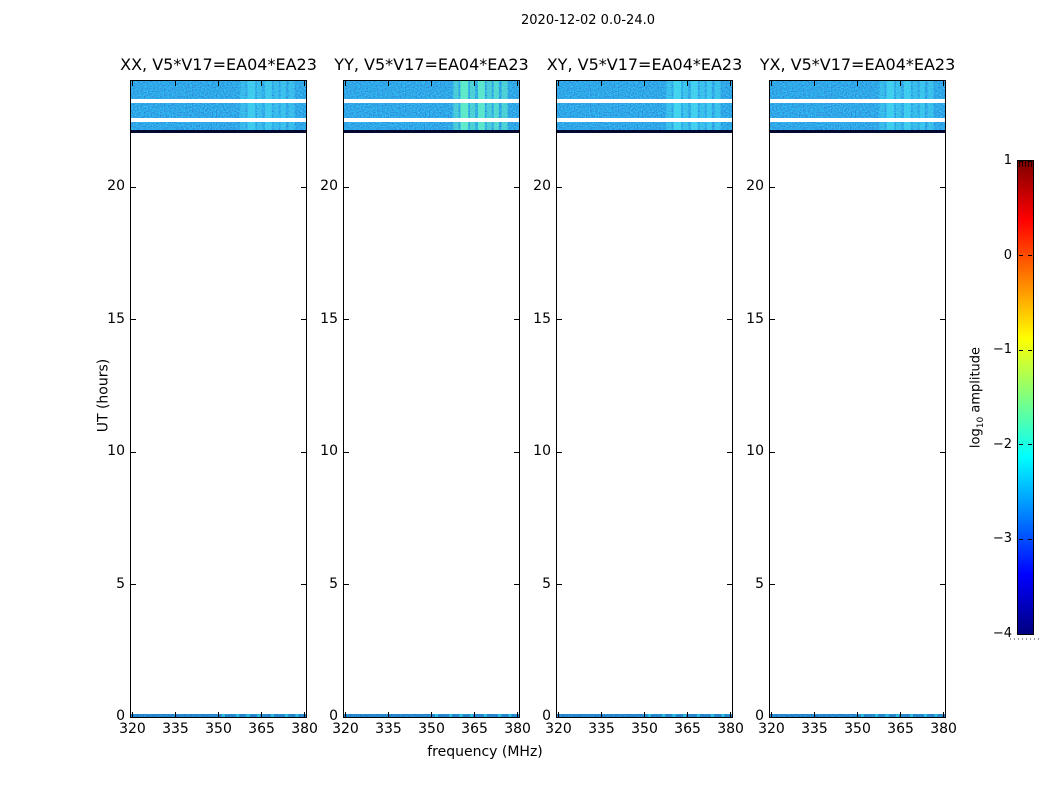 The image size is (1050, 800). Describe the element at coordinates (431, 64) in the screenshot. I see `panel-title-yy: YY, V5*V17=EA04*EA23` at that location.